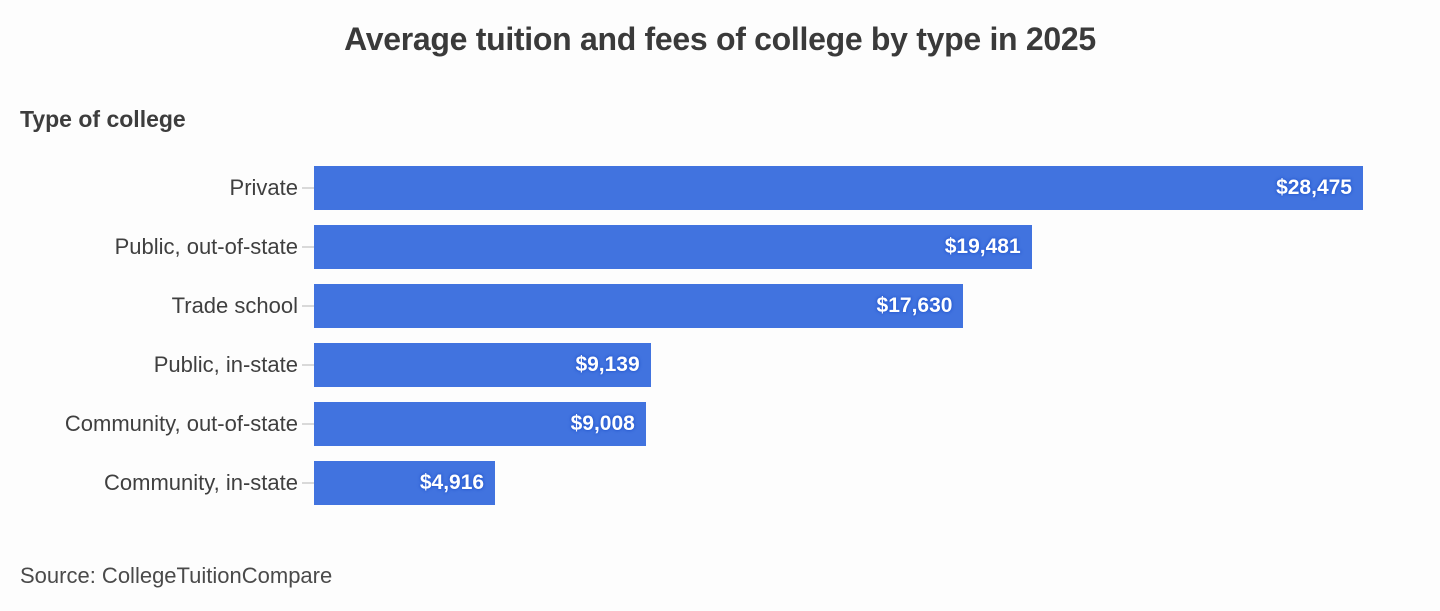 This screenshot has width=1440, height=611. I want to click on chart-row: Trade school $17,630, so click(720, 306).